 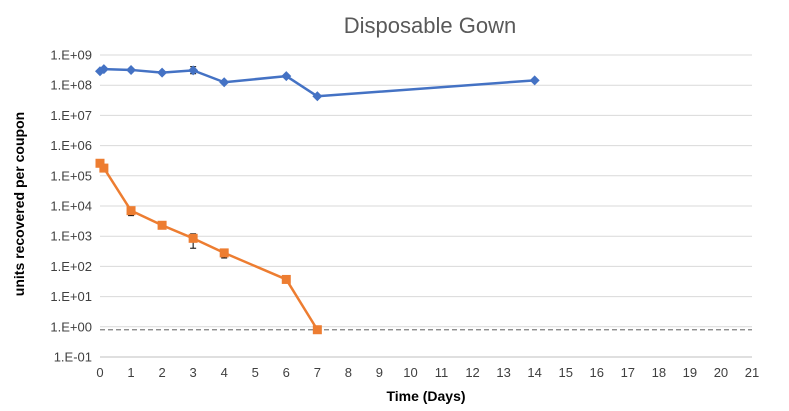 What do you see at coordinates (130, 372) in the screenshot?
I see `x-tick-label: 1` at bounding box center [130, 372].